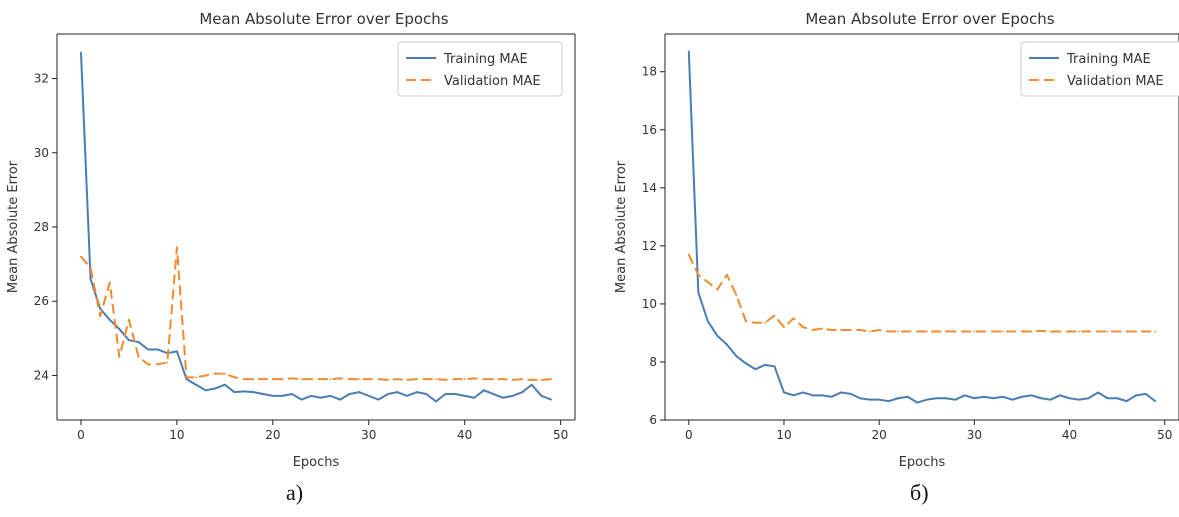  What do you see at coordinates (41, 227) in the screenshot?
I see `y-tick-label: 28` at bounding box center [41, 227].